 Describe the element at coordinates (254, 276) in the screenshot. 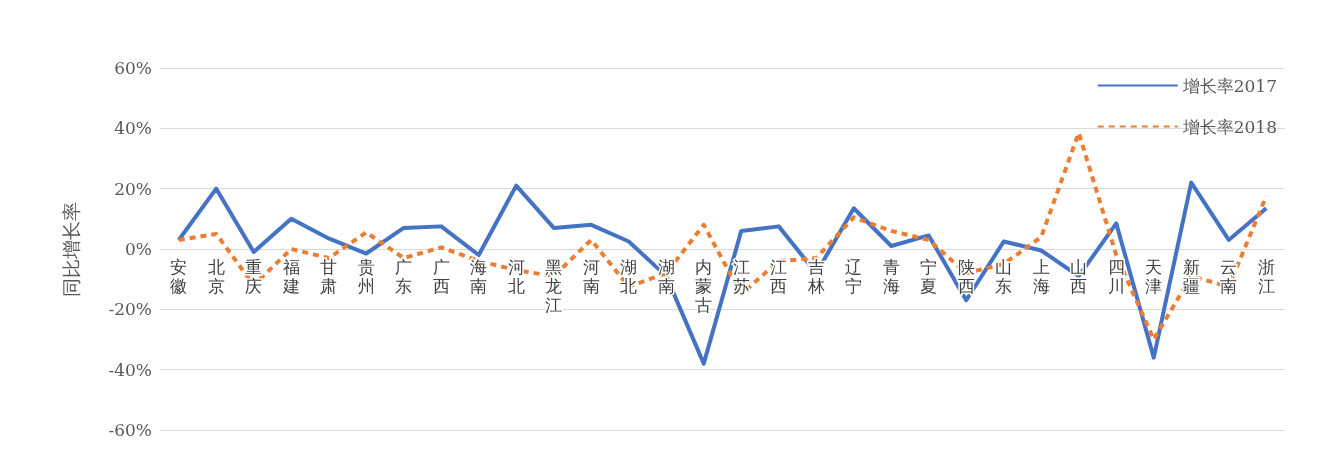

I see `x-tick-label: 重庆` at that location.